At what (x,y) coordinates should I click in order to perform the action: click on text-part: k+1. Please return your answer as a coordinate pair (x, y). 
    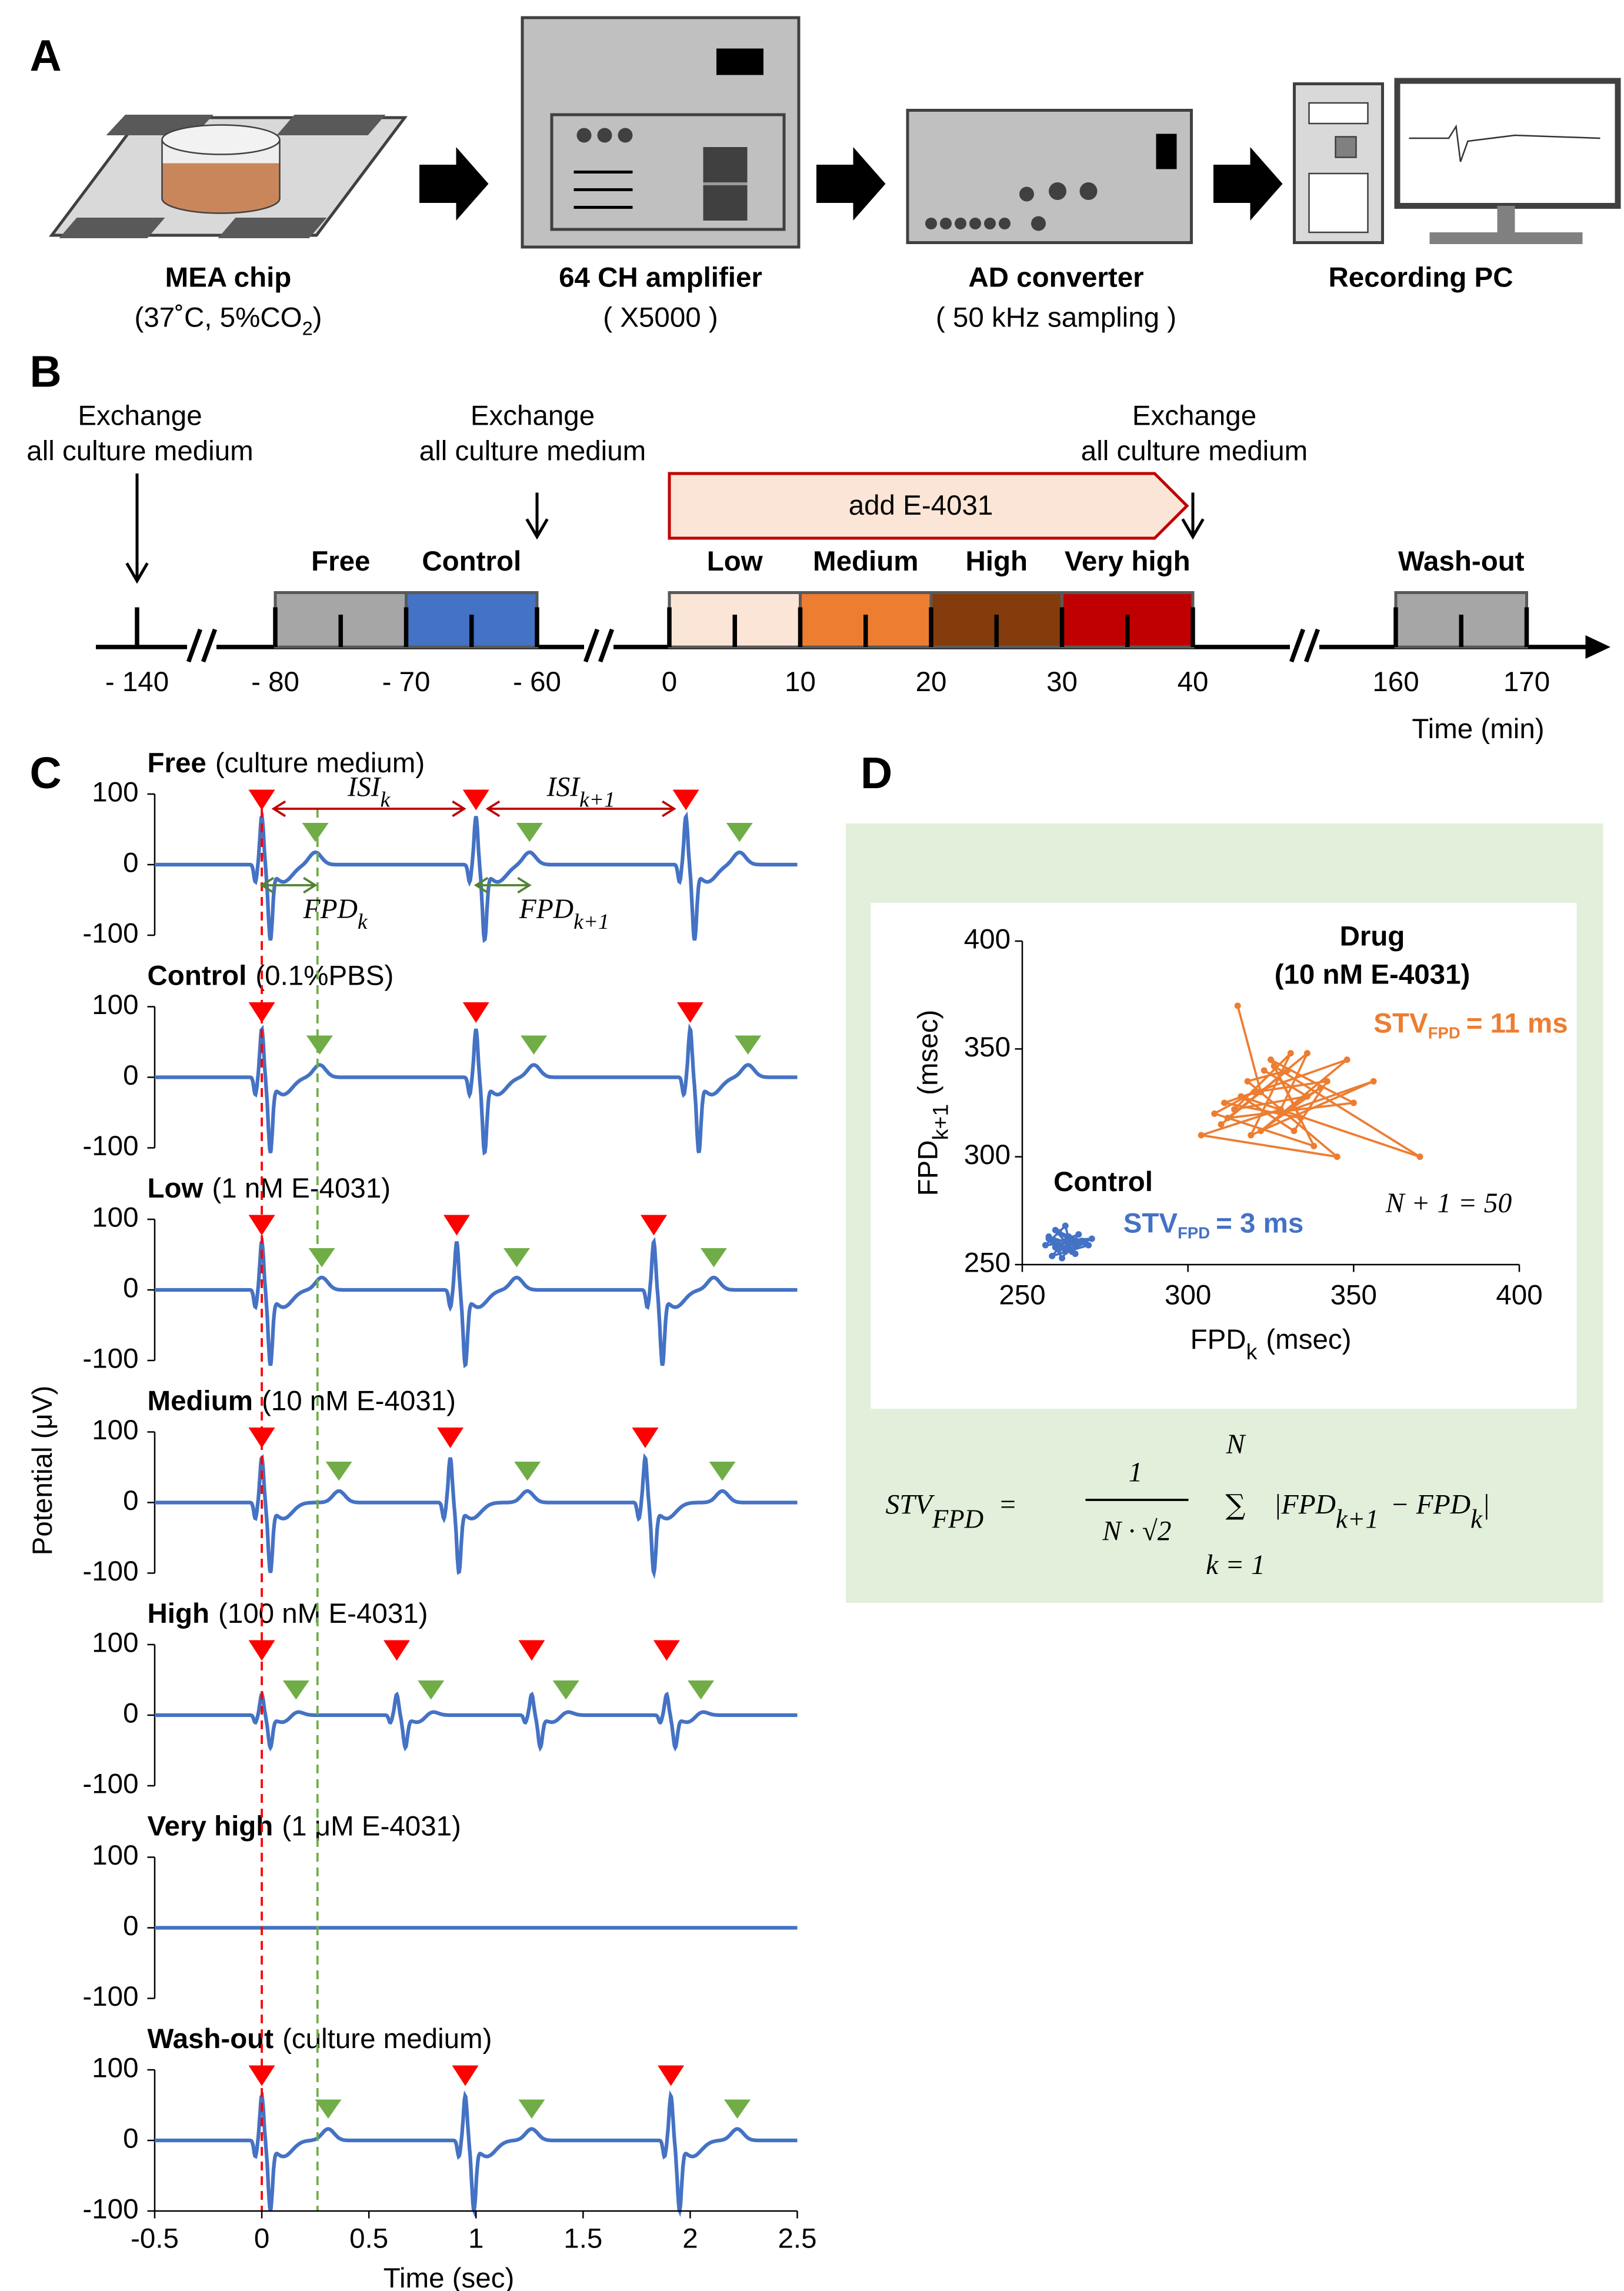
    Looking at the image, I should click on (591, 922).